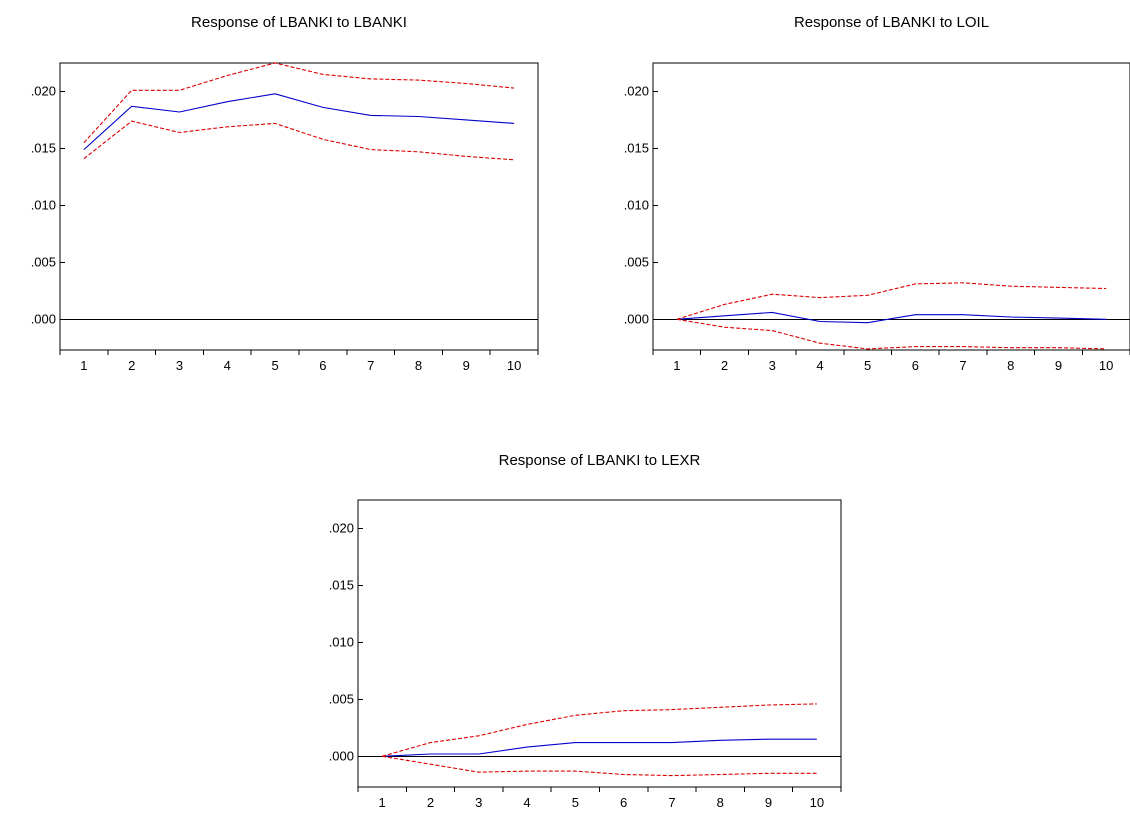  I want to click on chart-title: Response of LBANKI to LEXR, so click(600, 460).